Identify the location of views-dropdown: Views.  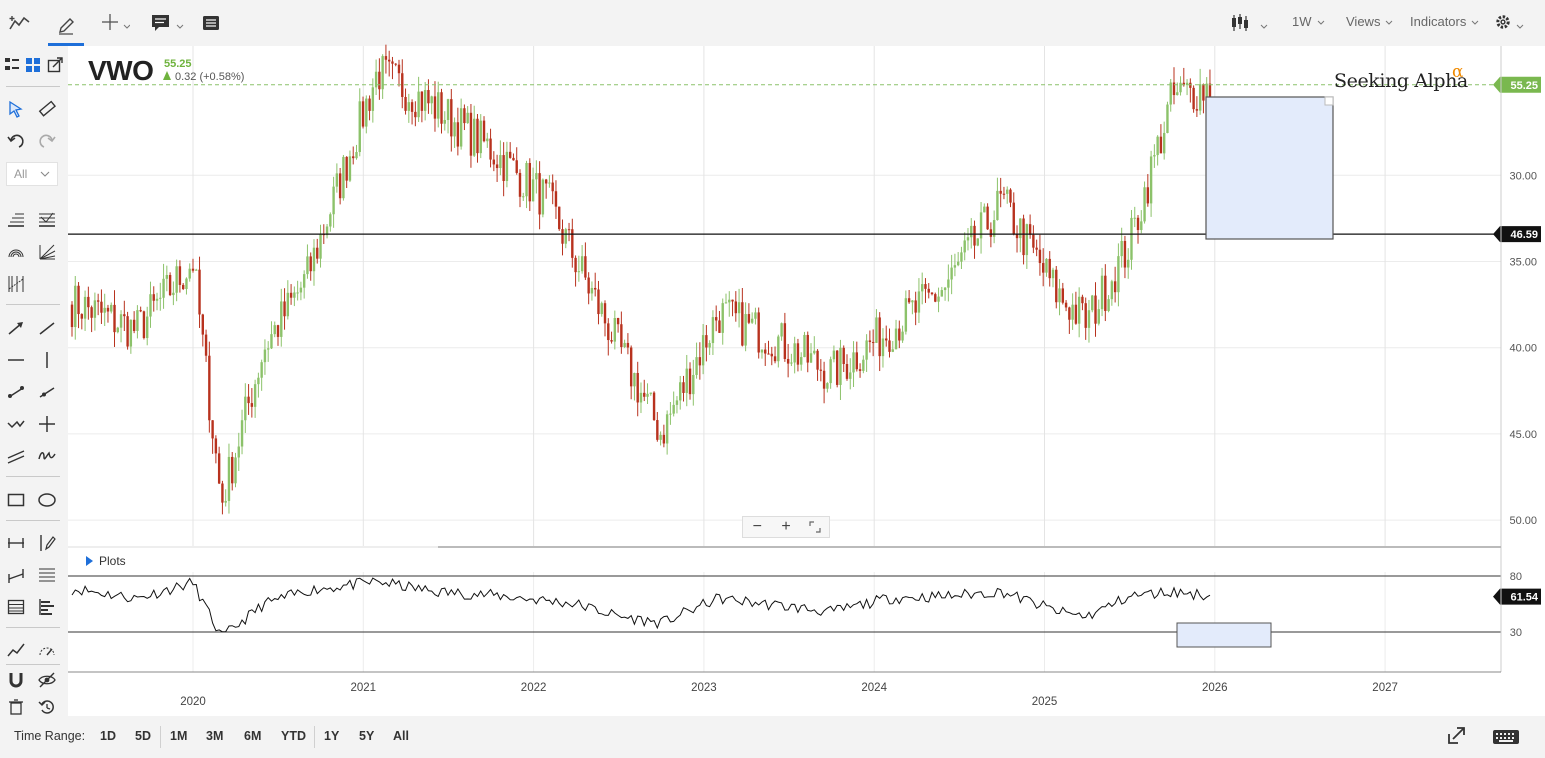
(1370, 21).